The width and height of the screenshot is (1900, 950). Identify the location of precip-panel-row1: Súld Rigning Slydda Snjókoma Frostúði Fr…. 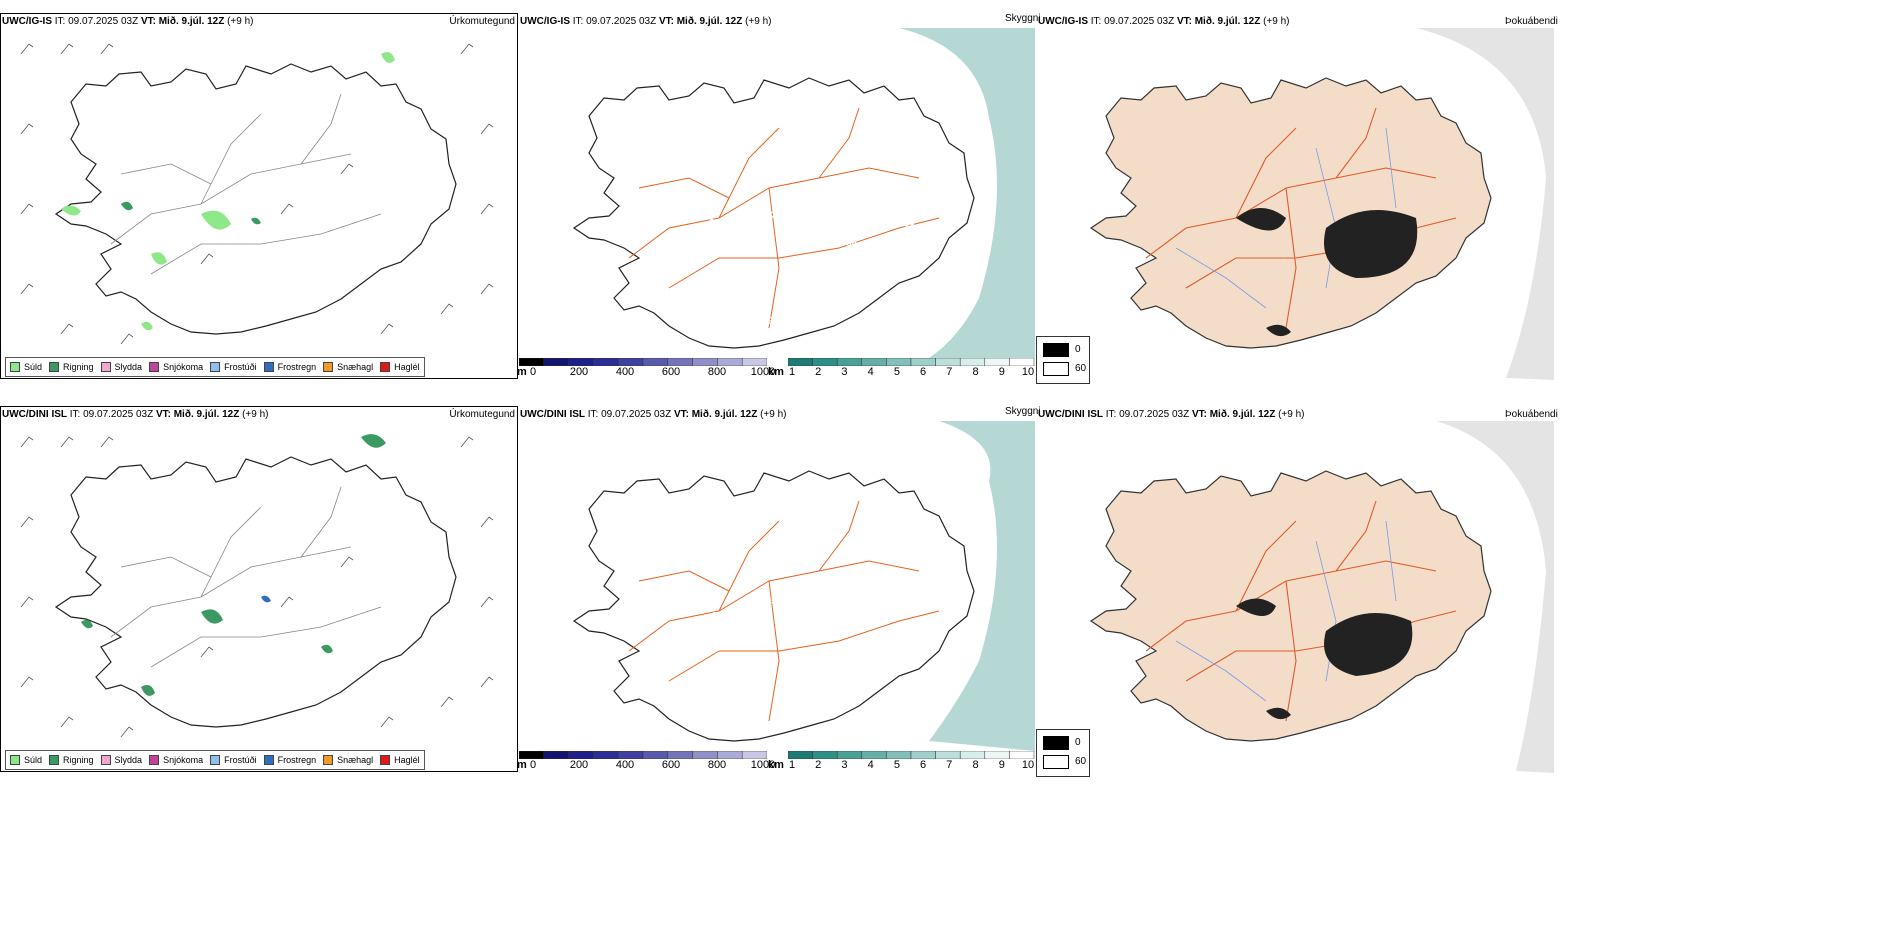
(259, 196).